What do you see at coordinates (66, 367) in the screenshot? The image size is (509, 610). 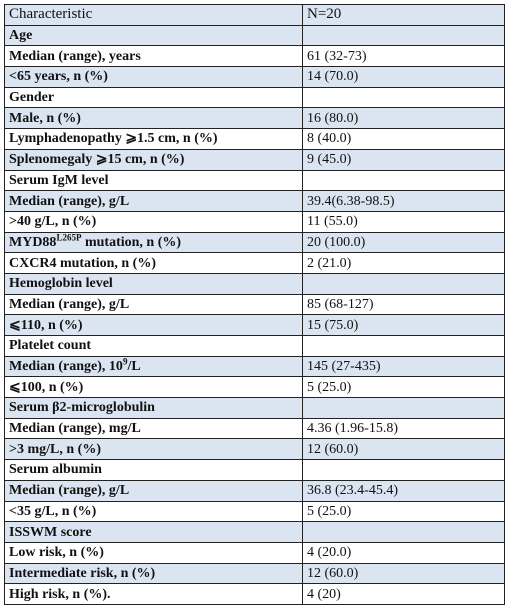 I see `row-label-text: Median (range), 10` at bounding box center [66, 367].